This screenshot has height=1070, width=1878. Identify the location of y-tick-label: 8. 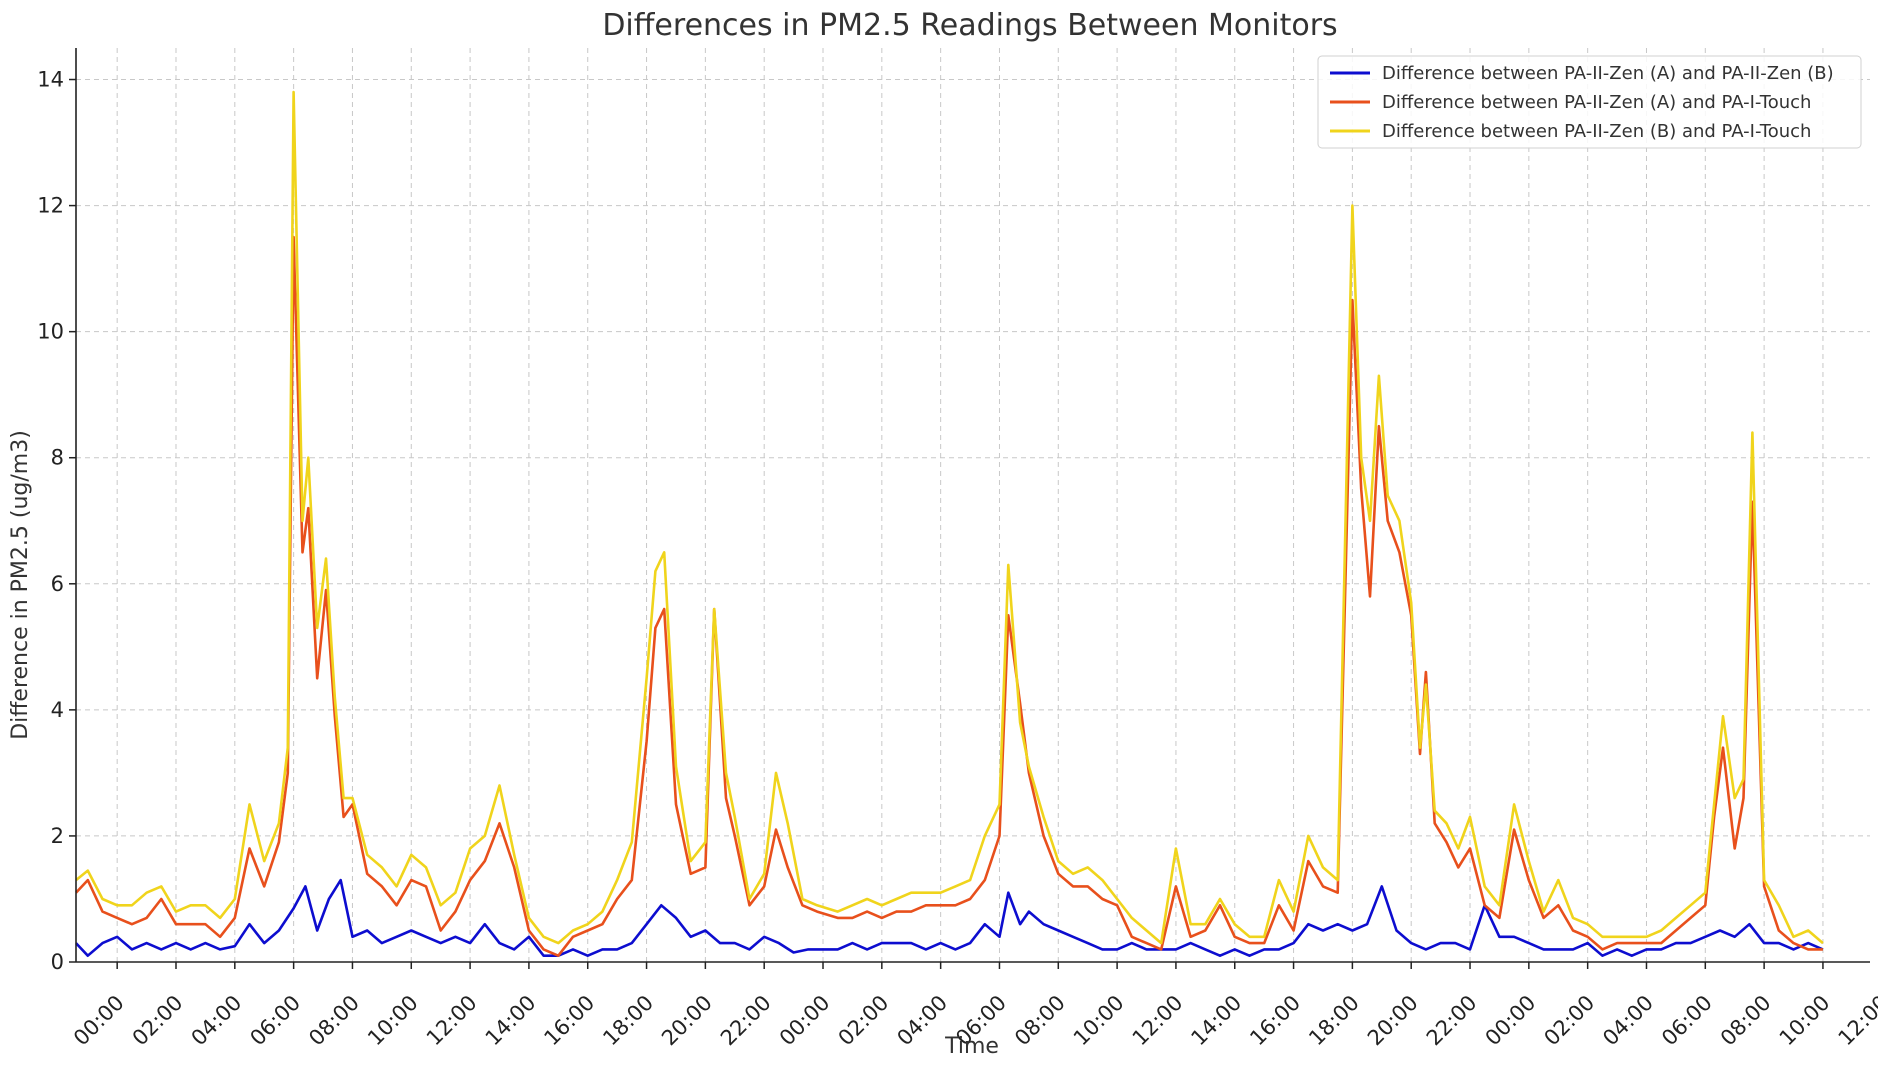
(57, 458).